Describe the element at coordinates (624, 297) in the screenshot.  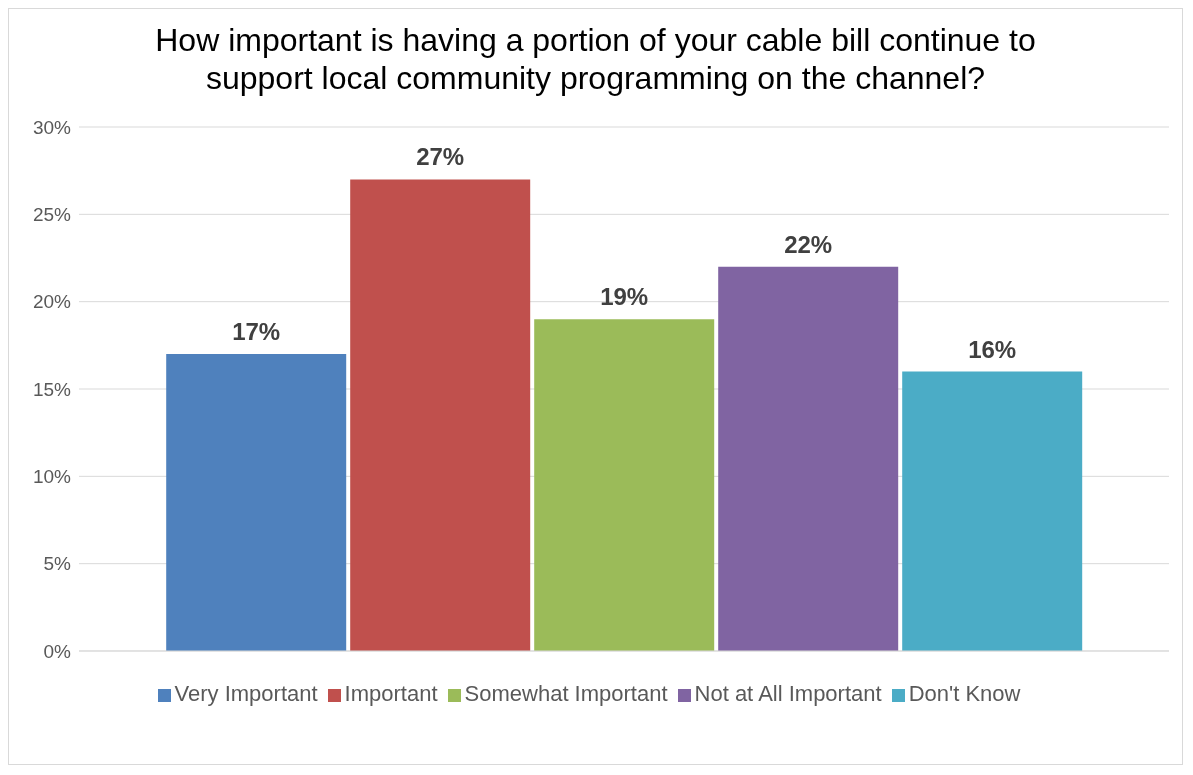
I see `data-label: 19%` at that location.